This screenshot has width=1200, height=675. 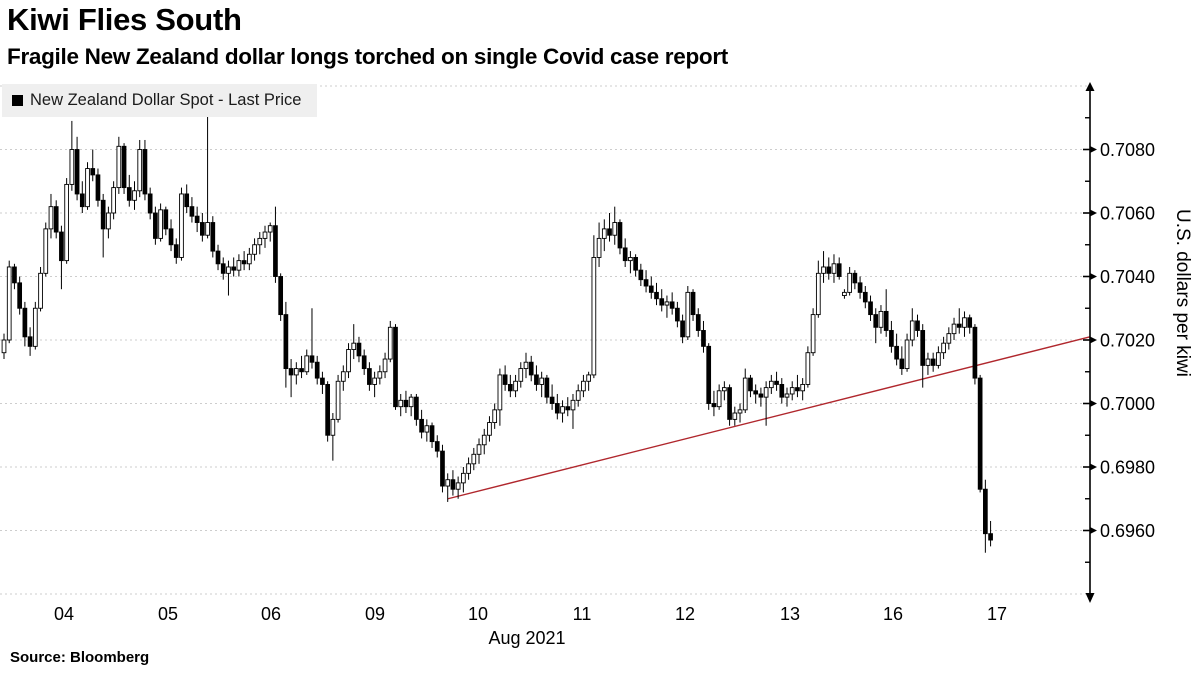 I want to click on y-tick-label: 0.7000, so click(x=1127, y=404).